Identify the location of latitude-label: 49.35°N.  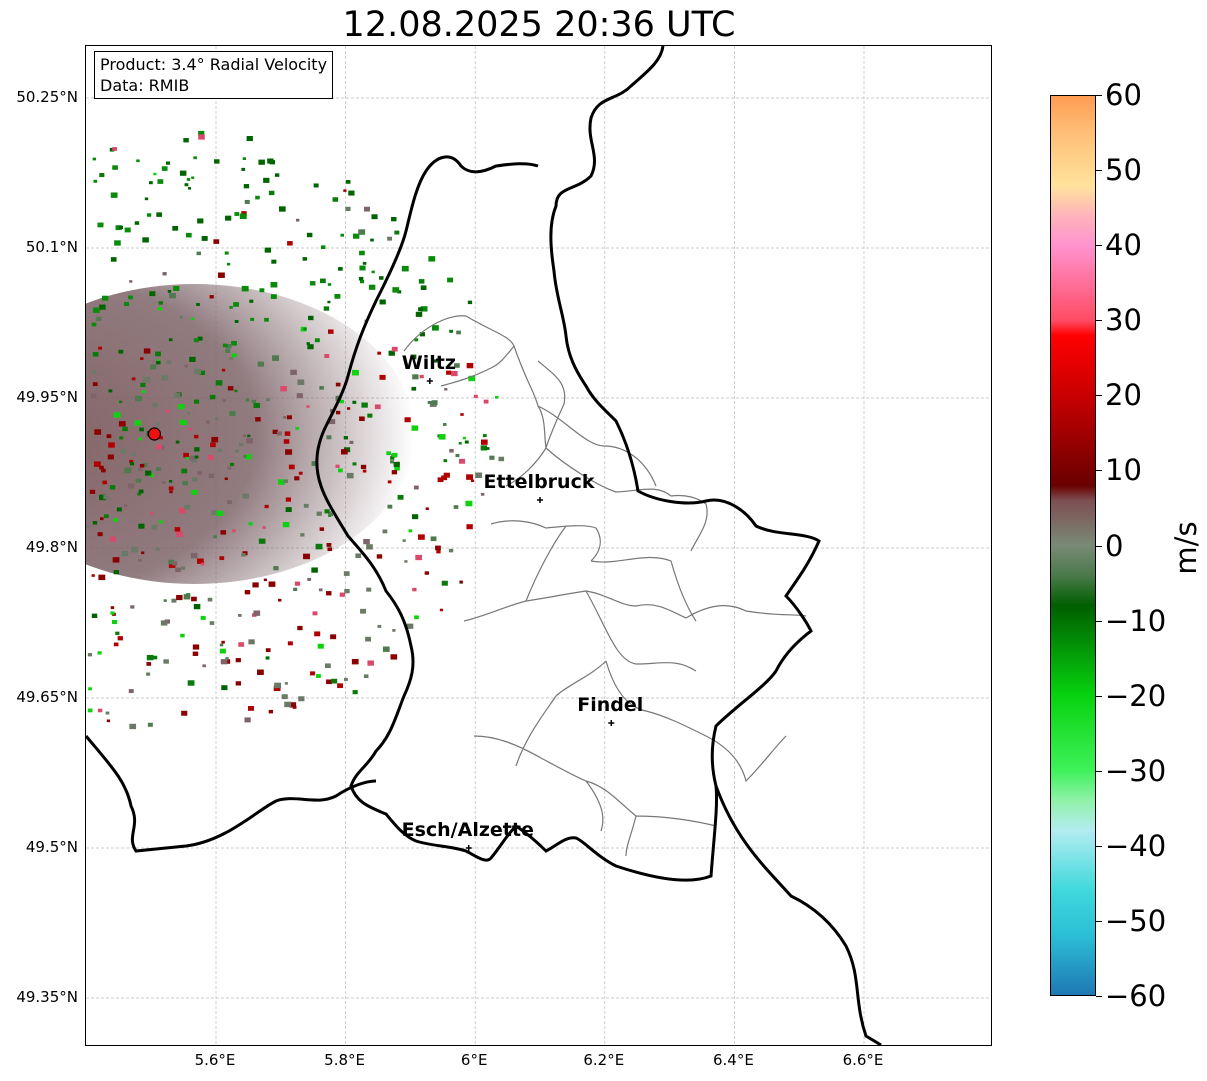
(47, 997).